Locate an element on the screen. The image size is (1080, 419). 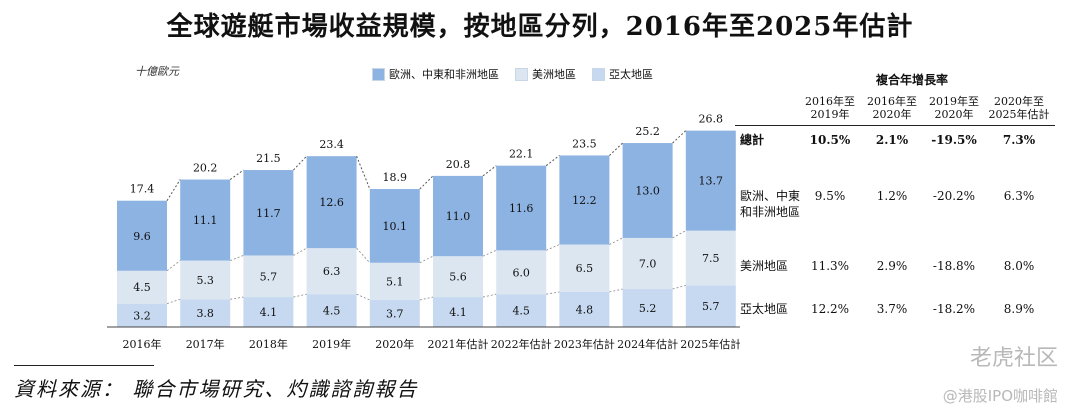
x-tick-label: 2023年估計 is located at coordinates (584, 344).